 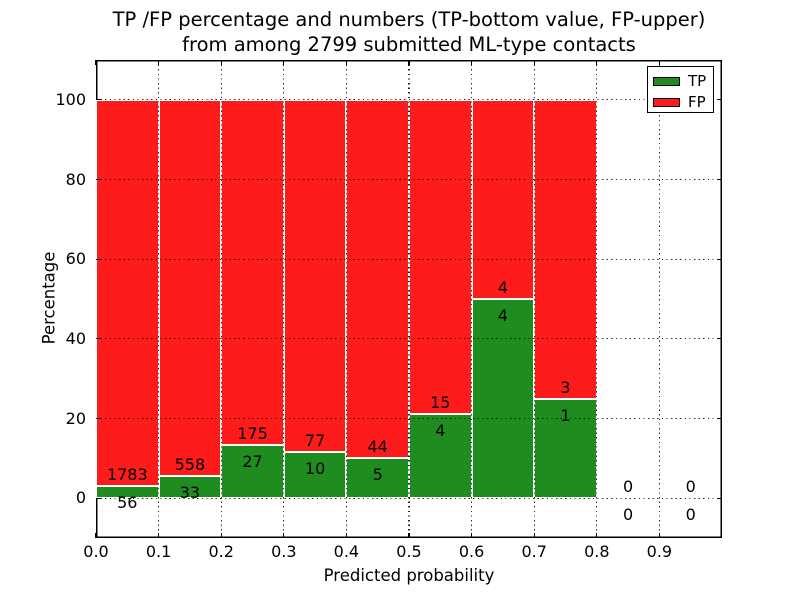 I want to click on y-tick-label: 20, so click(x=75, y=418).